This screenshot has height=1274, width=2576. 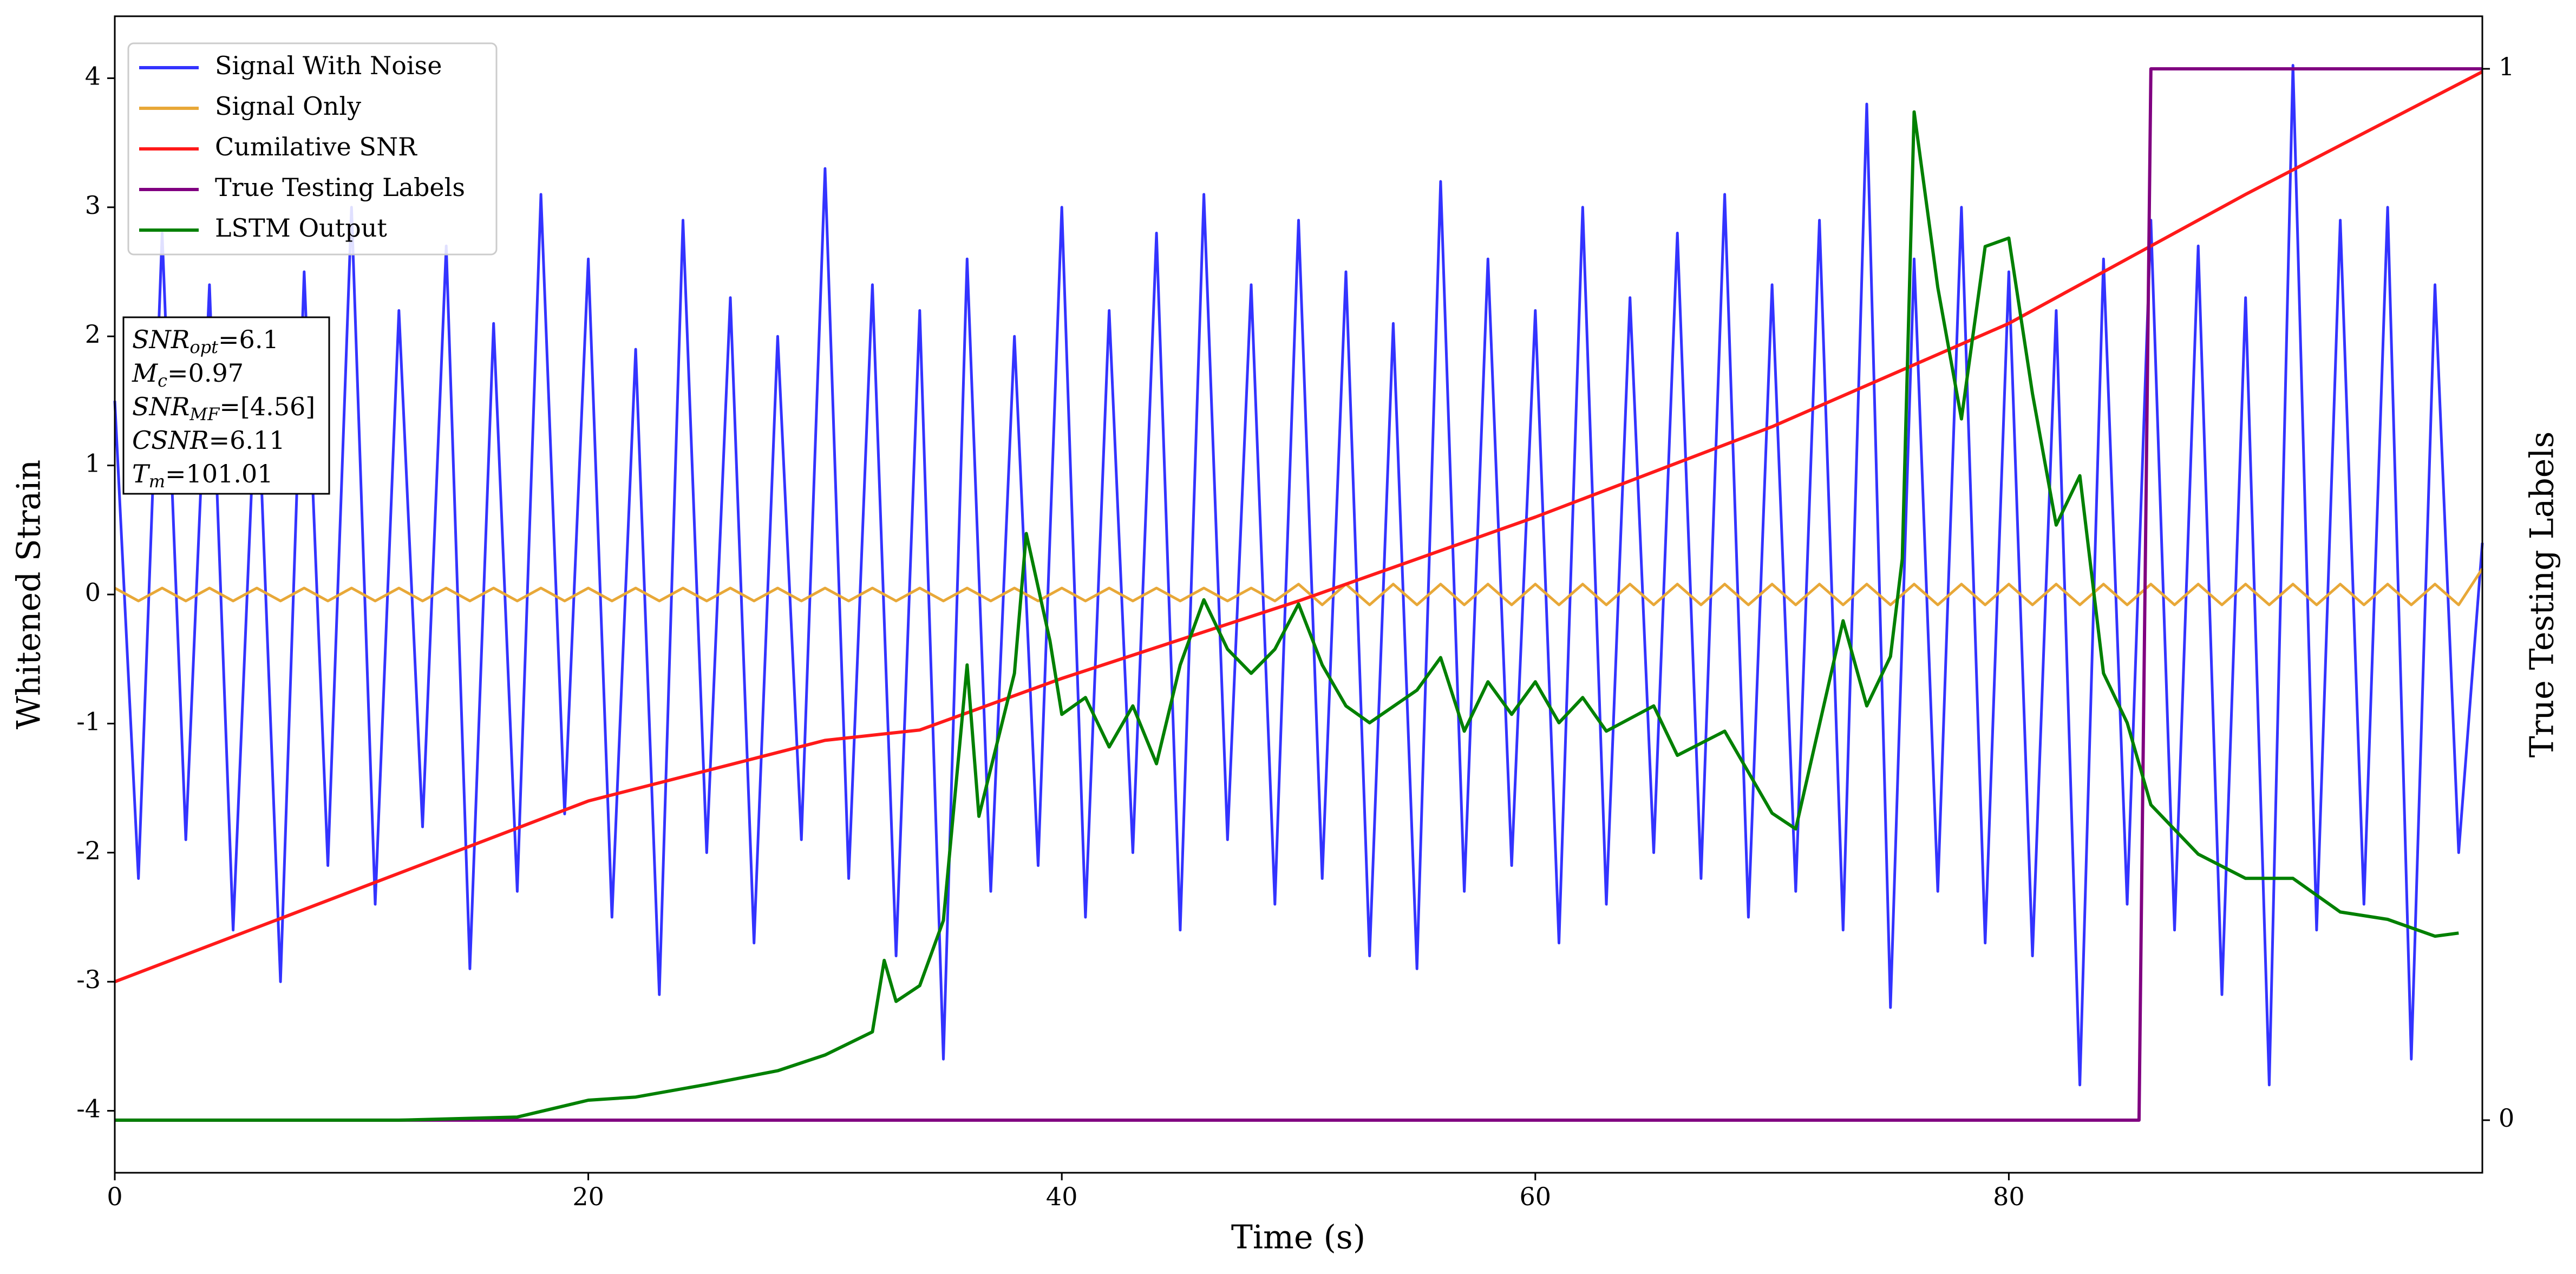 I want to click on annotation-value: =6.11, so click(x=247, y=440).